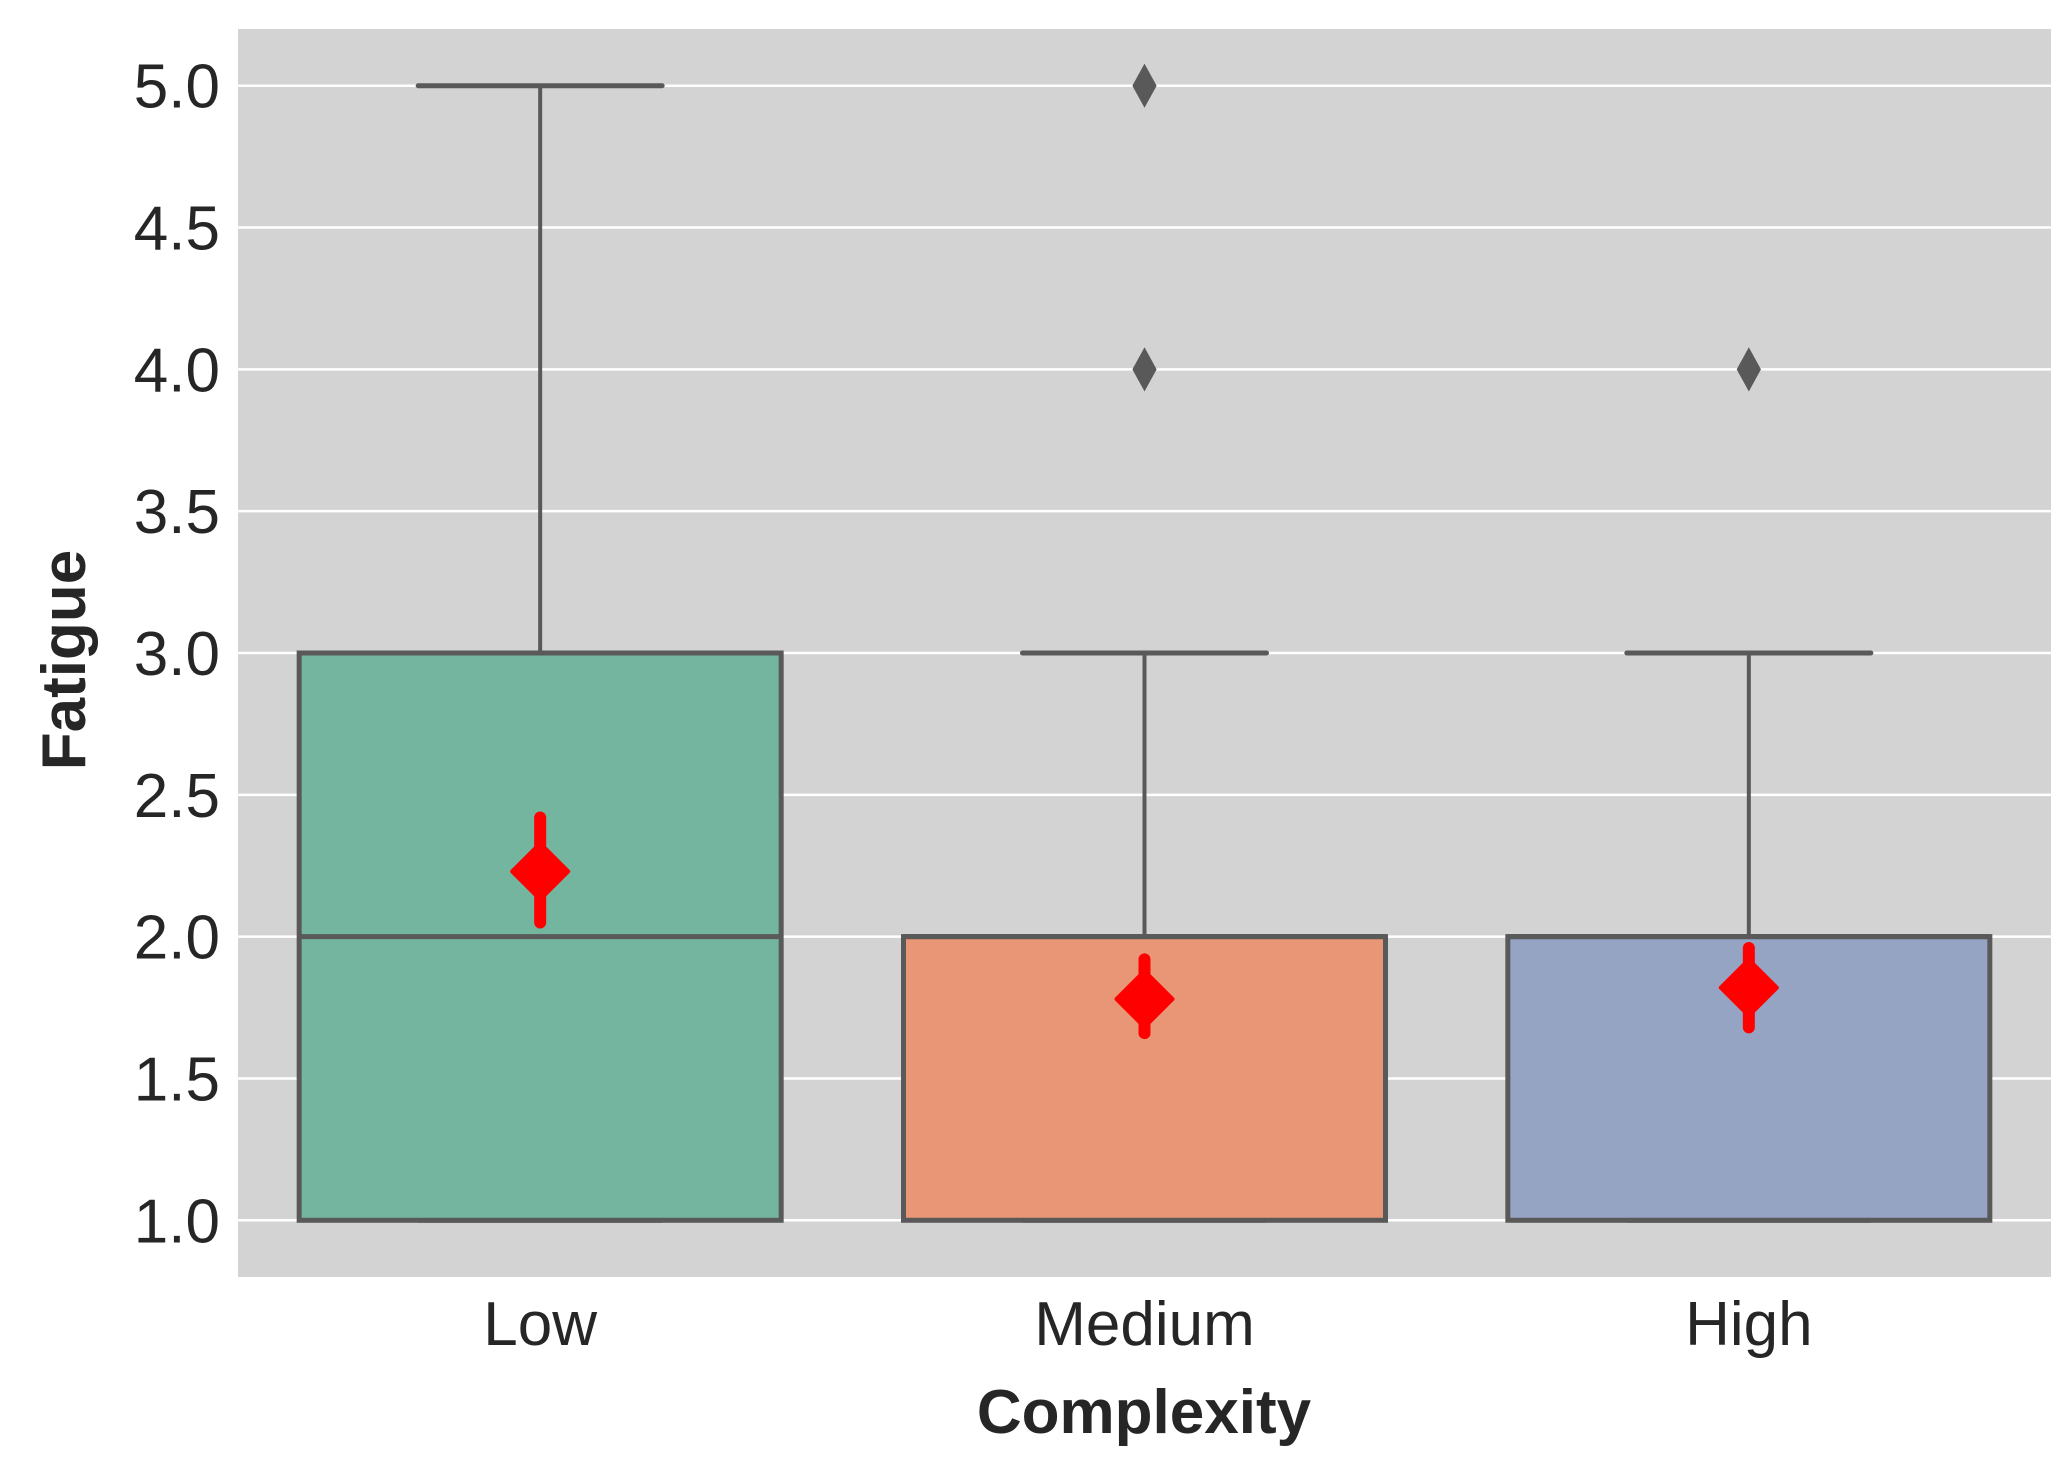 This screenshot has width=2070, height=1473. I want to click on x-tick-label: Low, so click(540, 1324).